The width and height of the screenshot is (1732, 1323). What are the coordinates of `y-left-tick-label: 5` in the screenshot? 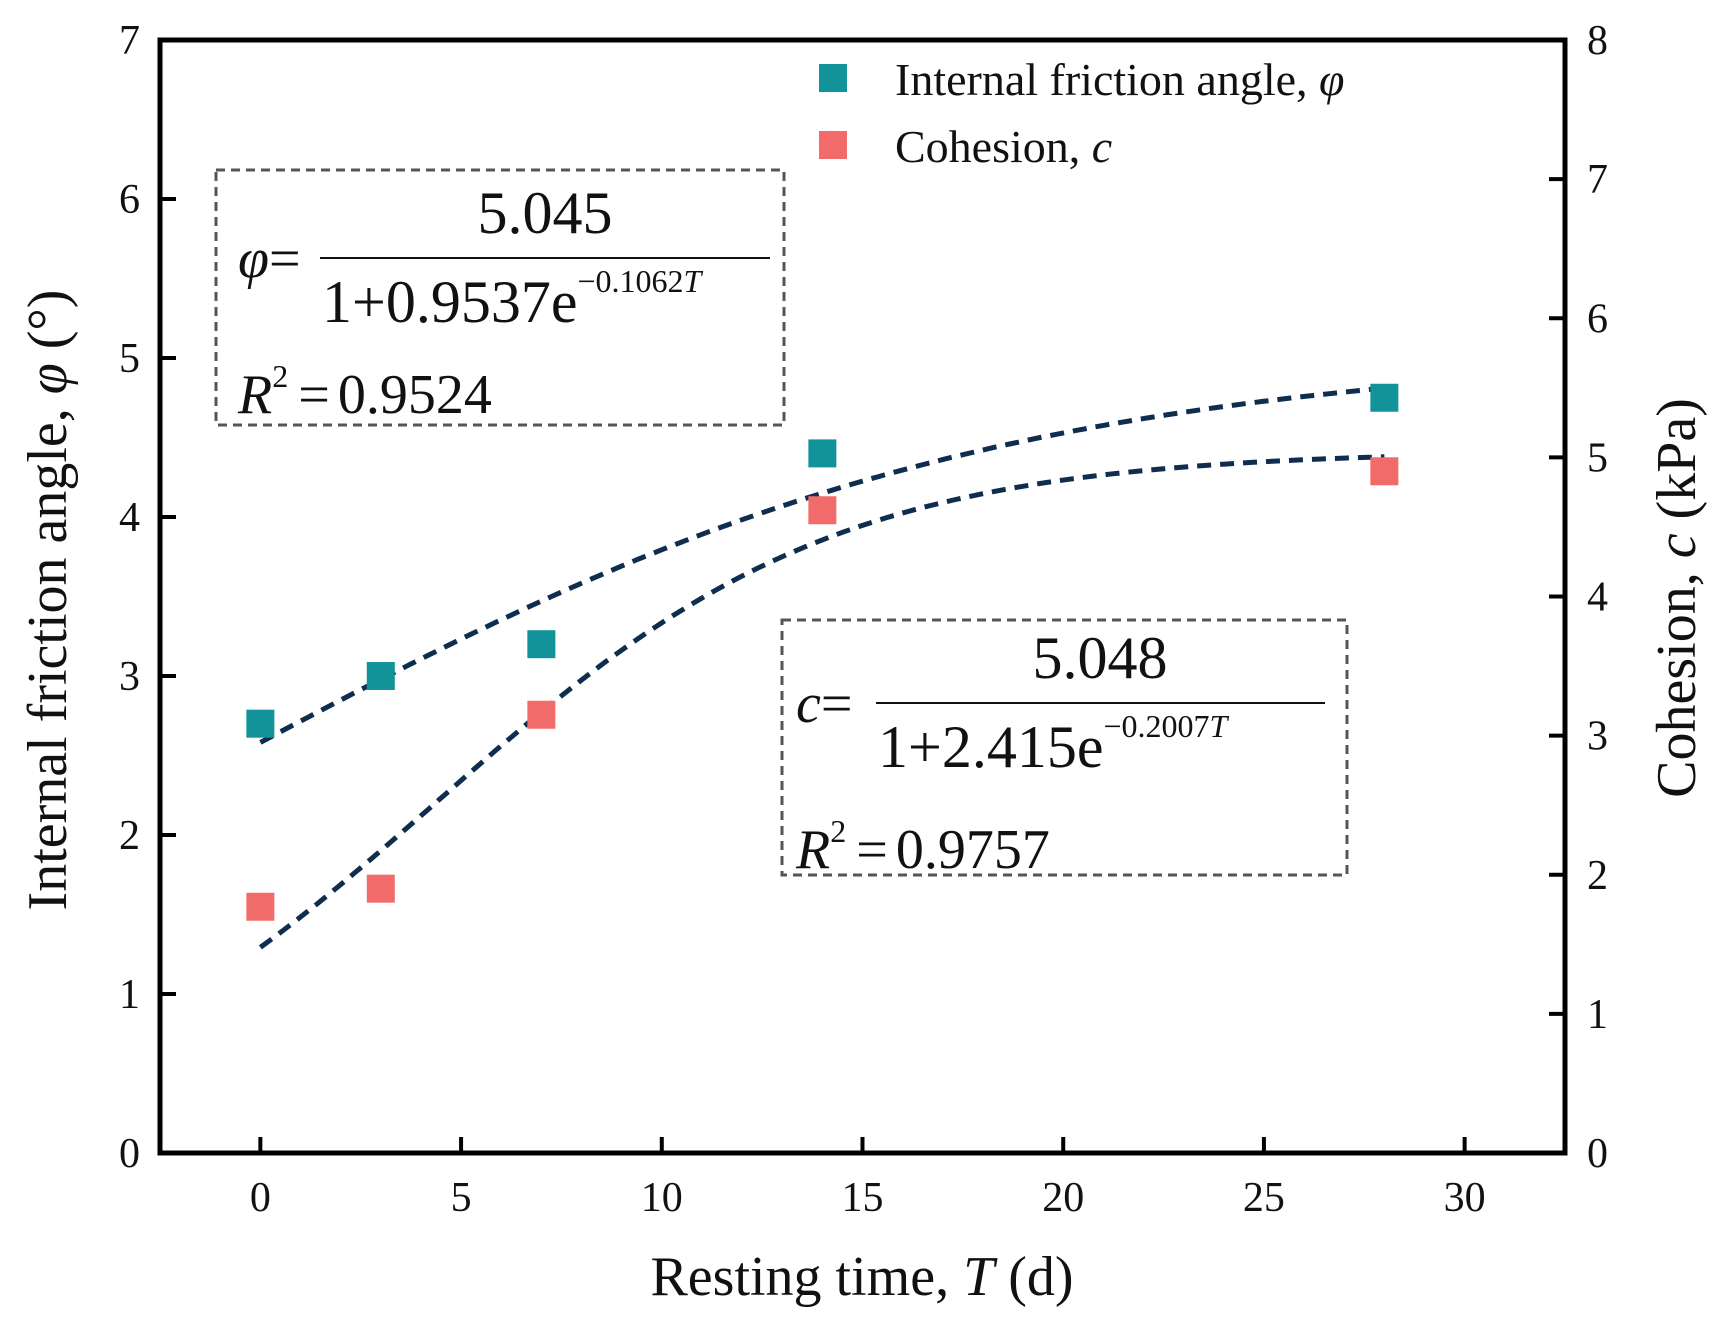 It's located at (129, 359).